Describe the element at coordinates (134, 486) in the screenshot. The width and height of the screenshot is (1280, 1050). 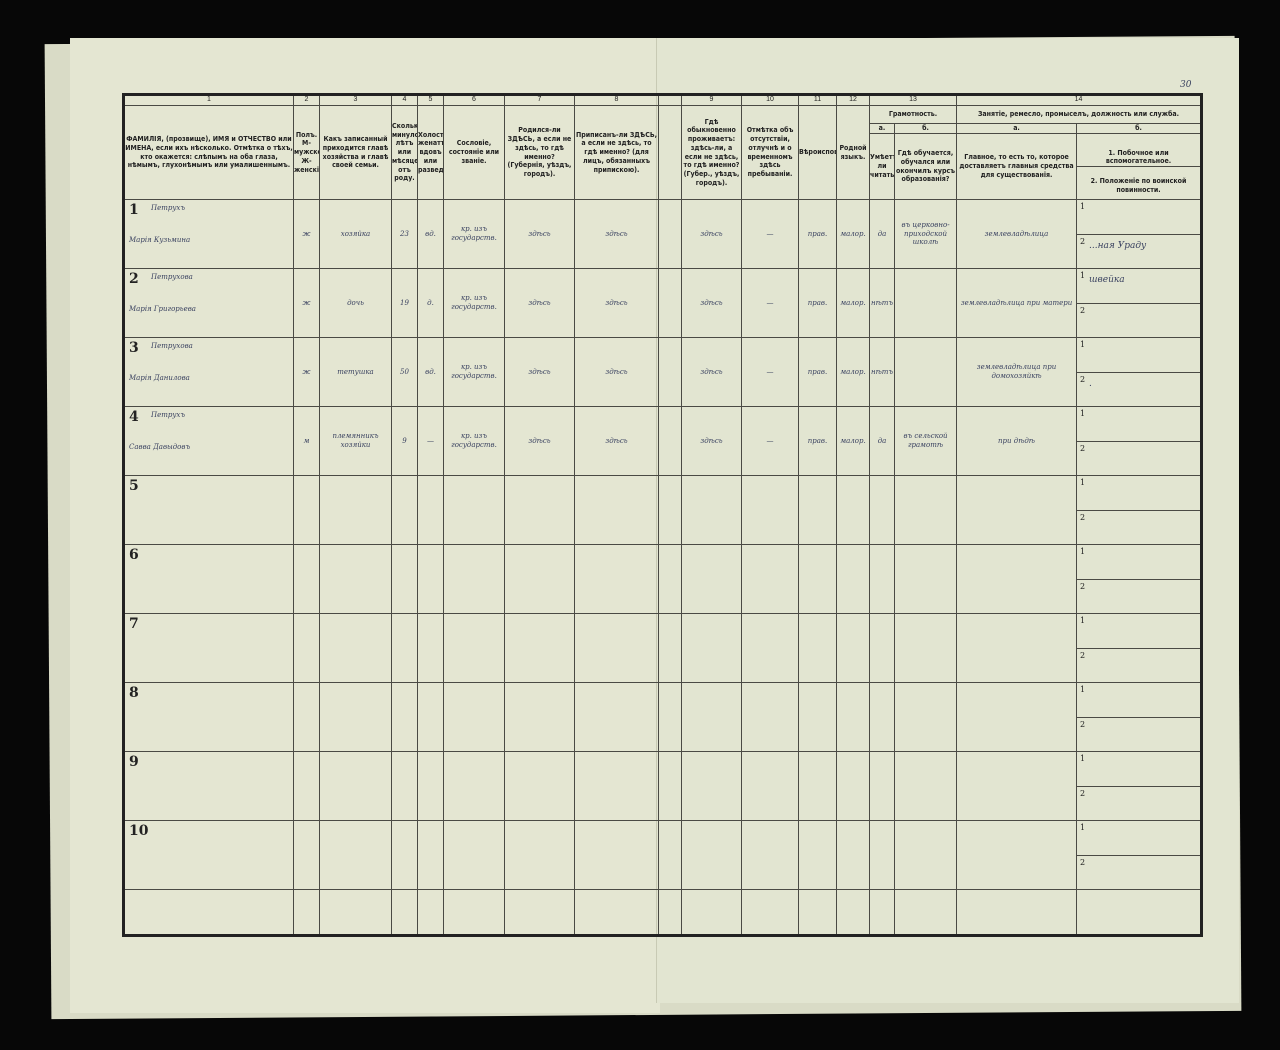
I see `row-number: 5` at that location.